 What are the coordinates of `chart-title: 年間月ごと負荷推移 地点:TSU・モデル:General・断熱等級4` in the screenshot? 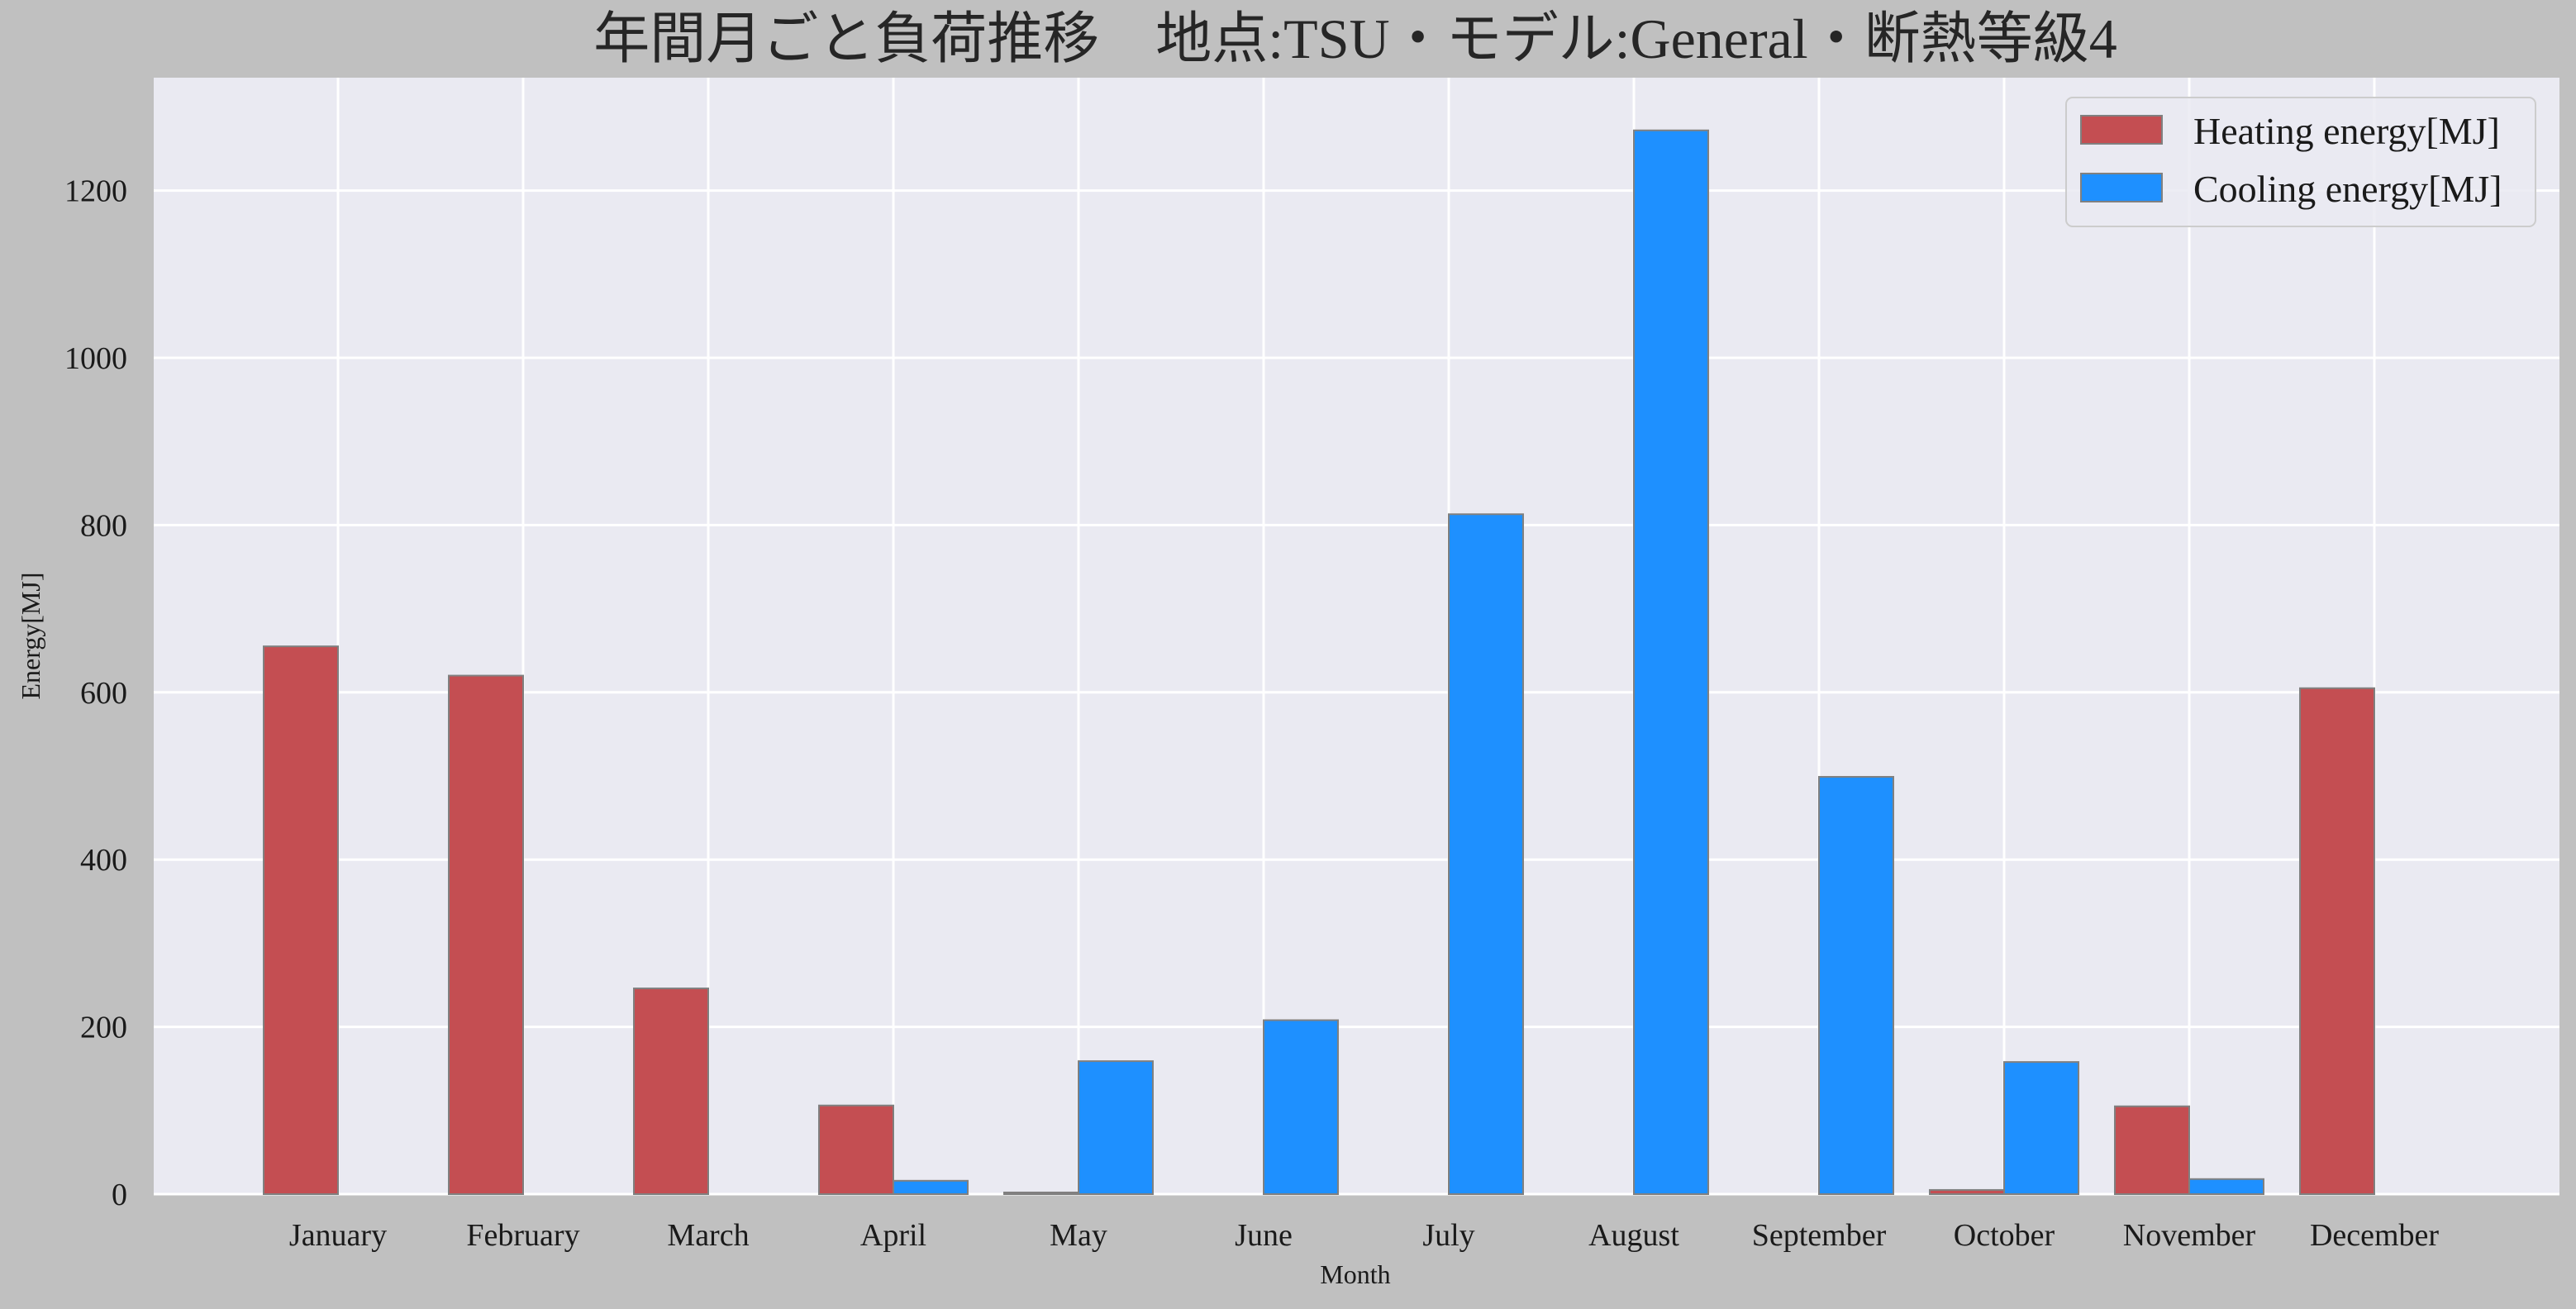 It's located at (1355, 38).